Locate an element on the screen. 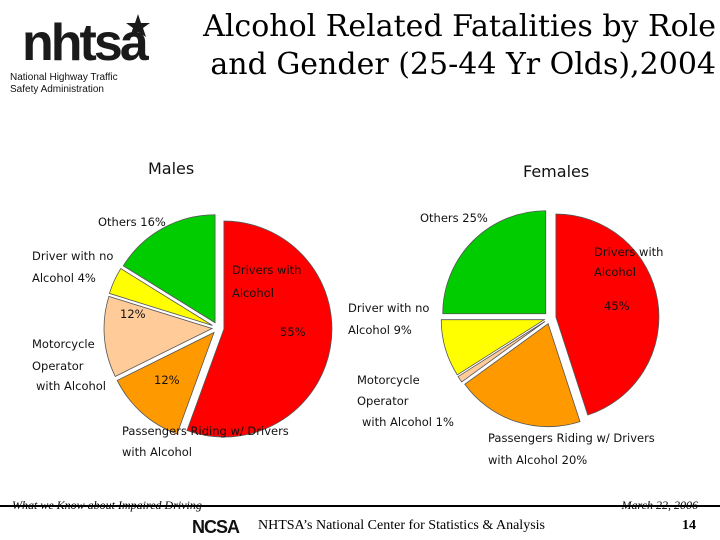 Image resolution: width=720 pixels, height=540 pixels. male-slice-passengers is located at coordinates (165, 383).